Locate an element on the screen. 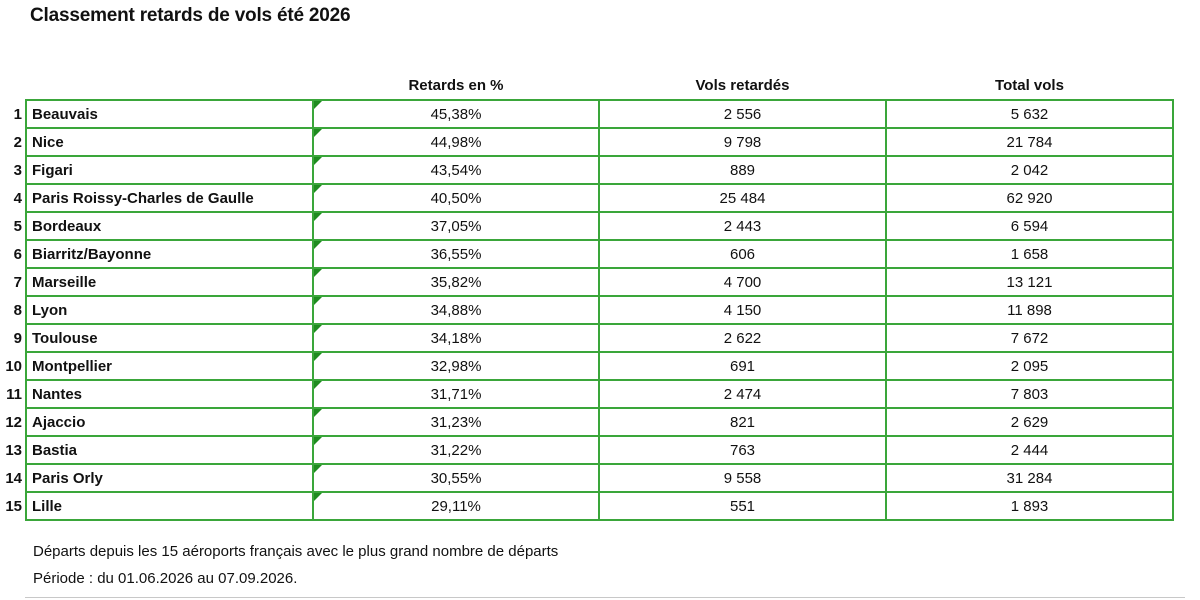  total-flights-cell: 2 629 is located at coordinates (1029, 422).